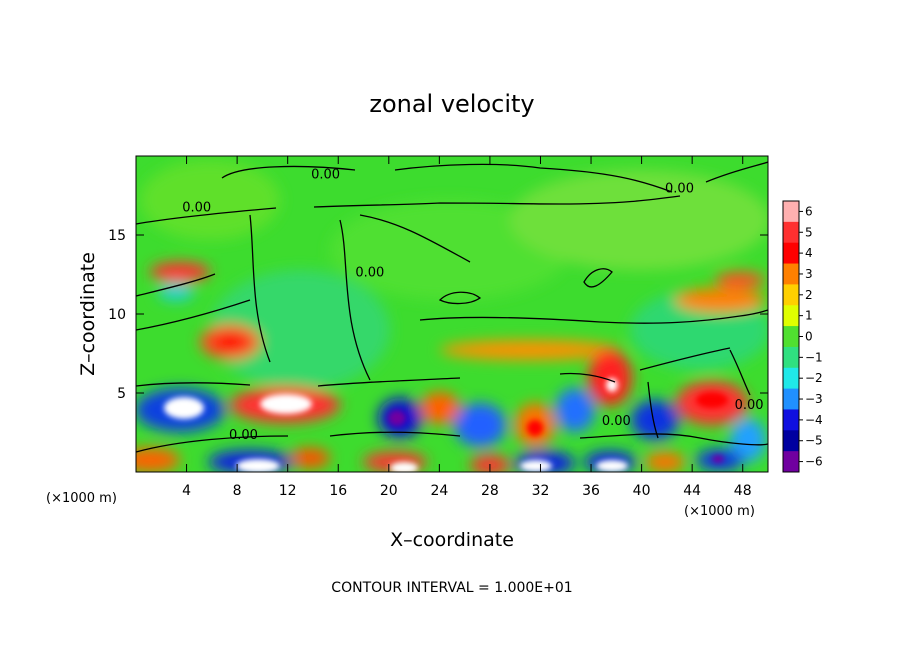 This screenshot has width=904, height=654. I want to click on x-tick-label: 4, so click(186, 491).